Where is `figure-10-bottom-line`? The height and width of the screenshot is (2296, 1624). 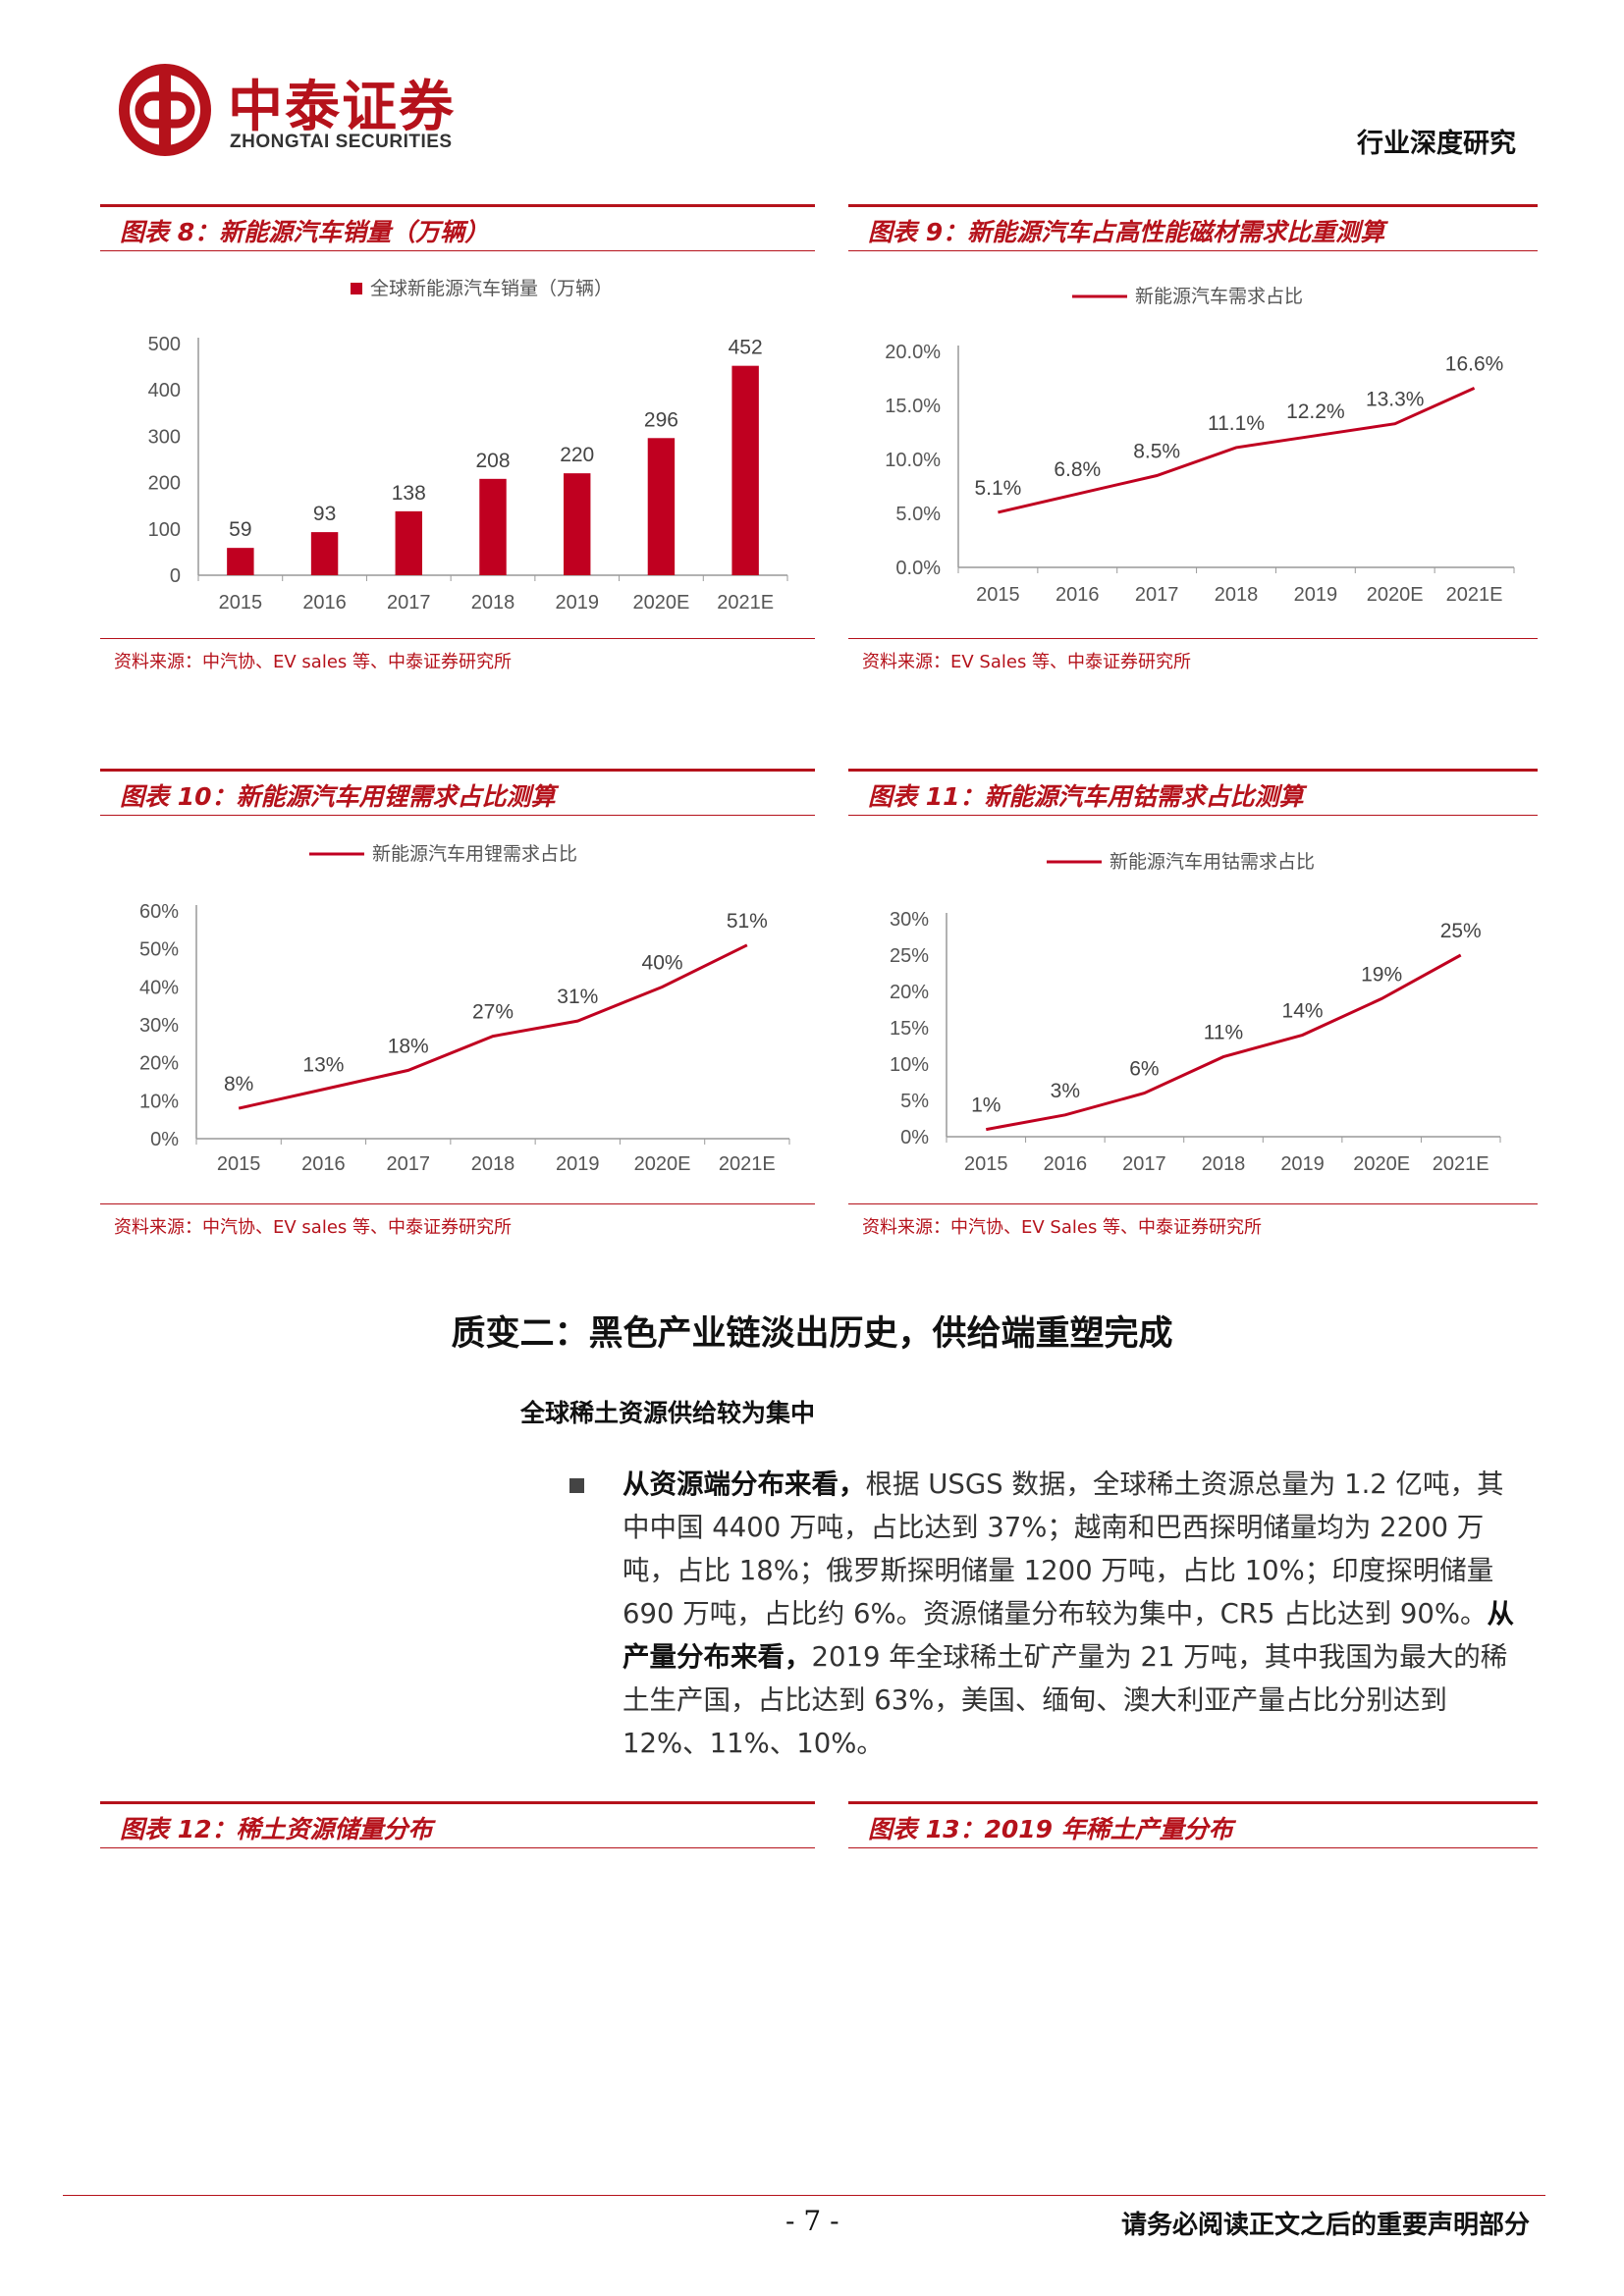
figure-10-bottom-line is located at coordinates (457, 1203).